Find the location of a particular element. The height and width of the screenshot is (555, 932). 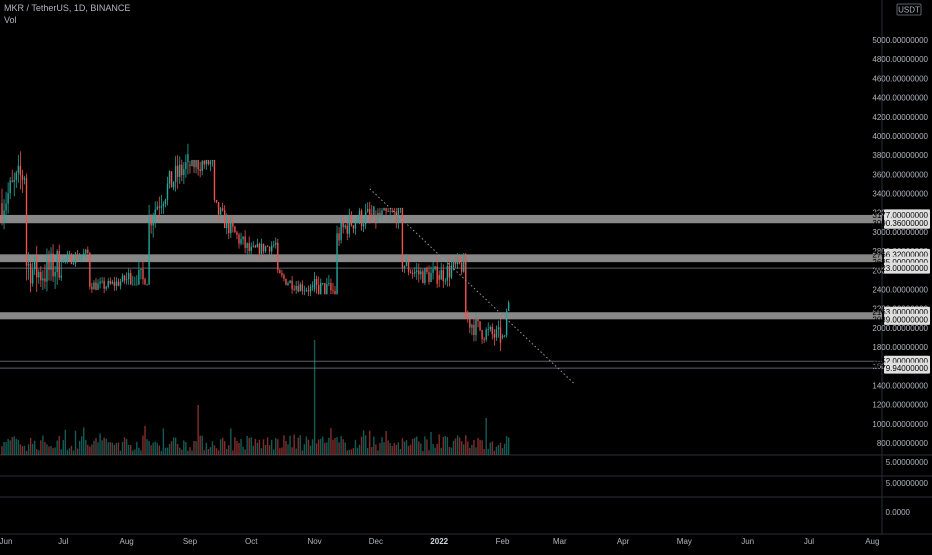

zone-top-price-label: 2163.00000000 is located at coordinates (900, 312).